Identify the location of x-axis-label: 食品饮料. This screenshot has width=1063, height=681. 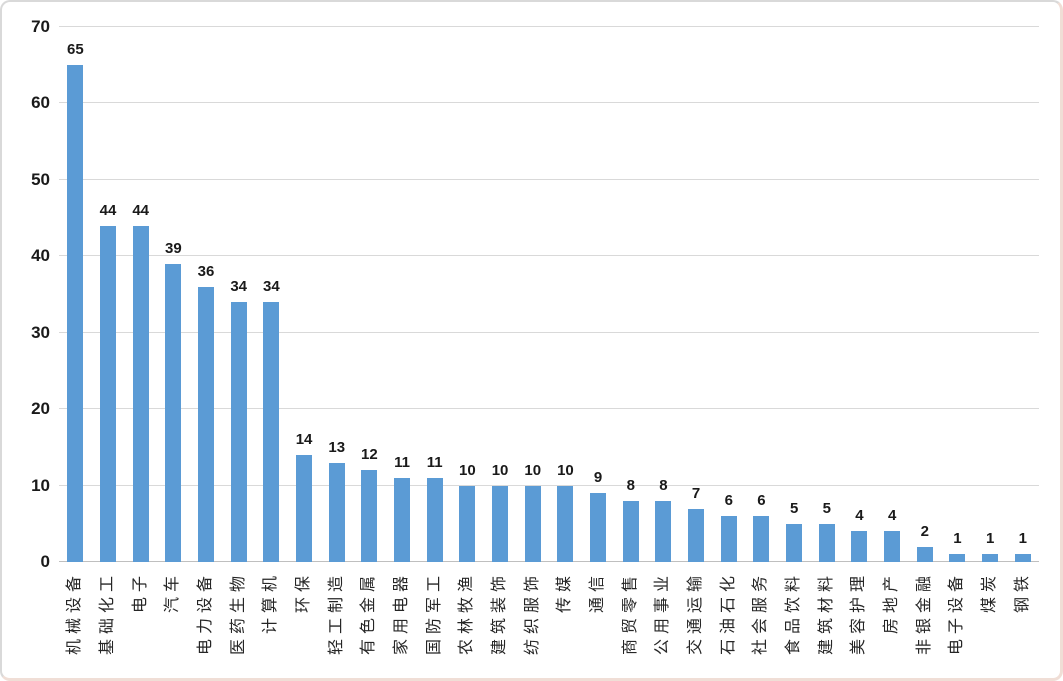
(794, 613).